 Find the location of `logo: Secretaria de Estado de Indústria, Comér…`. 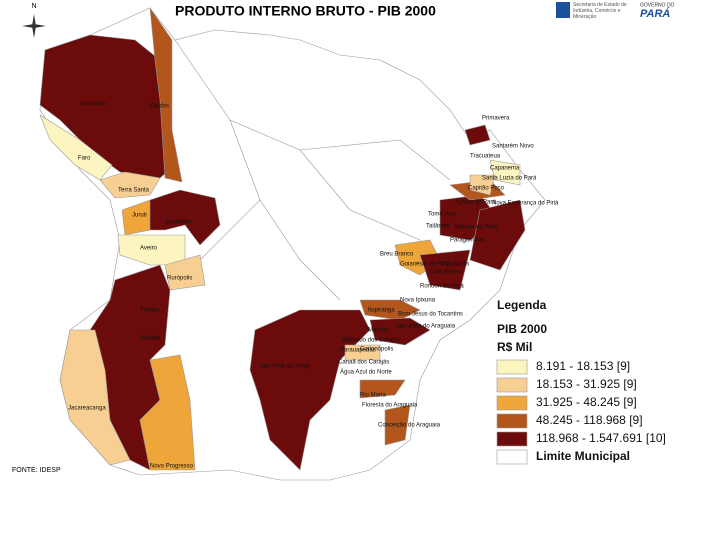

logo: Secretaria de Estado de Indústria, Comér… is located at coordinates (615, 11).